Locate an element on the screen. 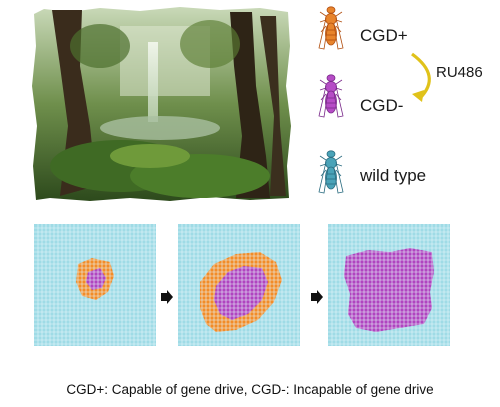  drug-label: RU486 is located at coordinates (459, 72).